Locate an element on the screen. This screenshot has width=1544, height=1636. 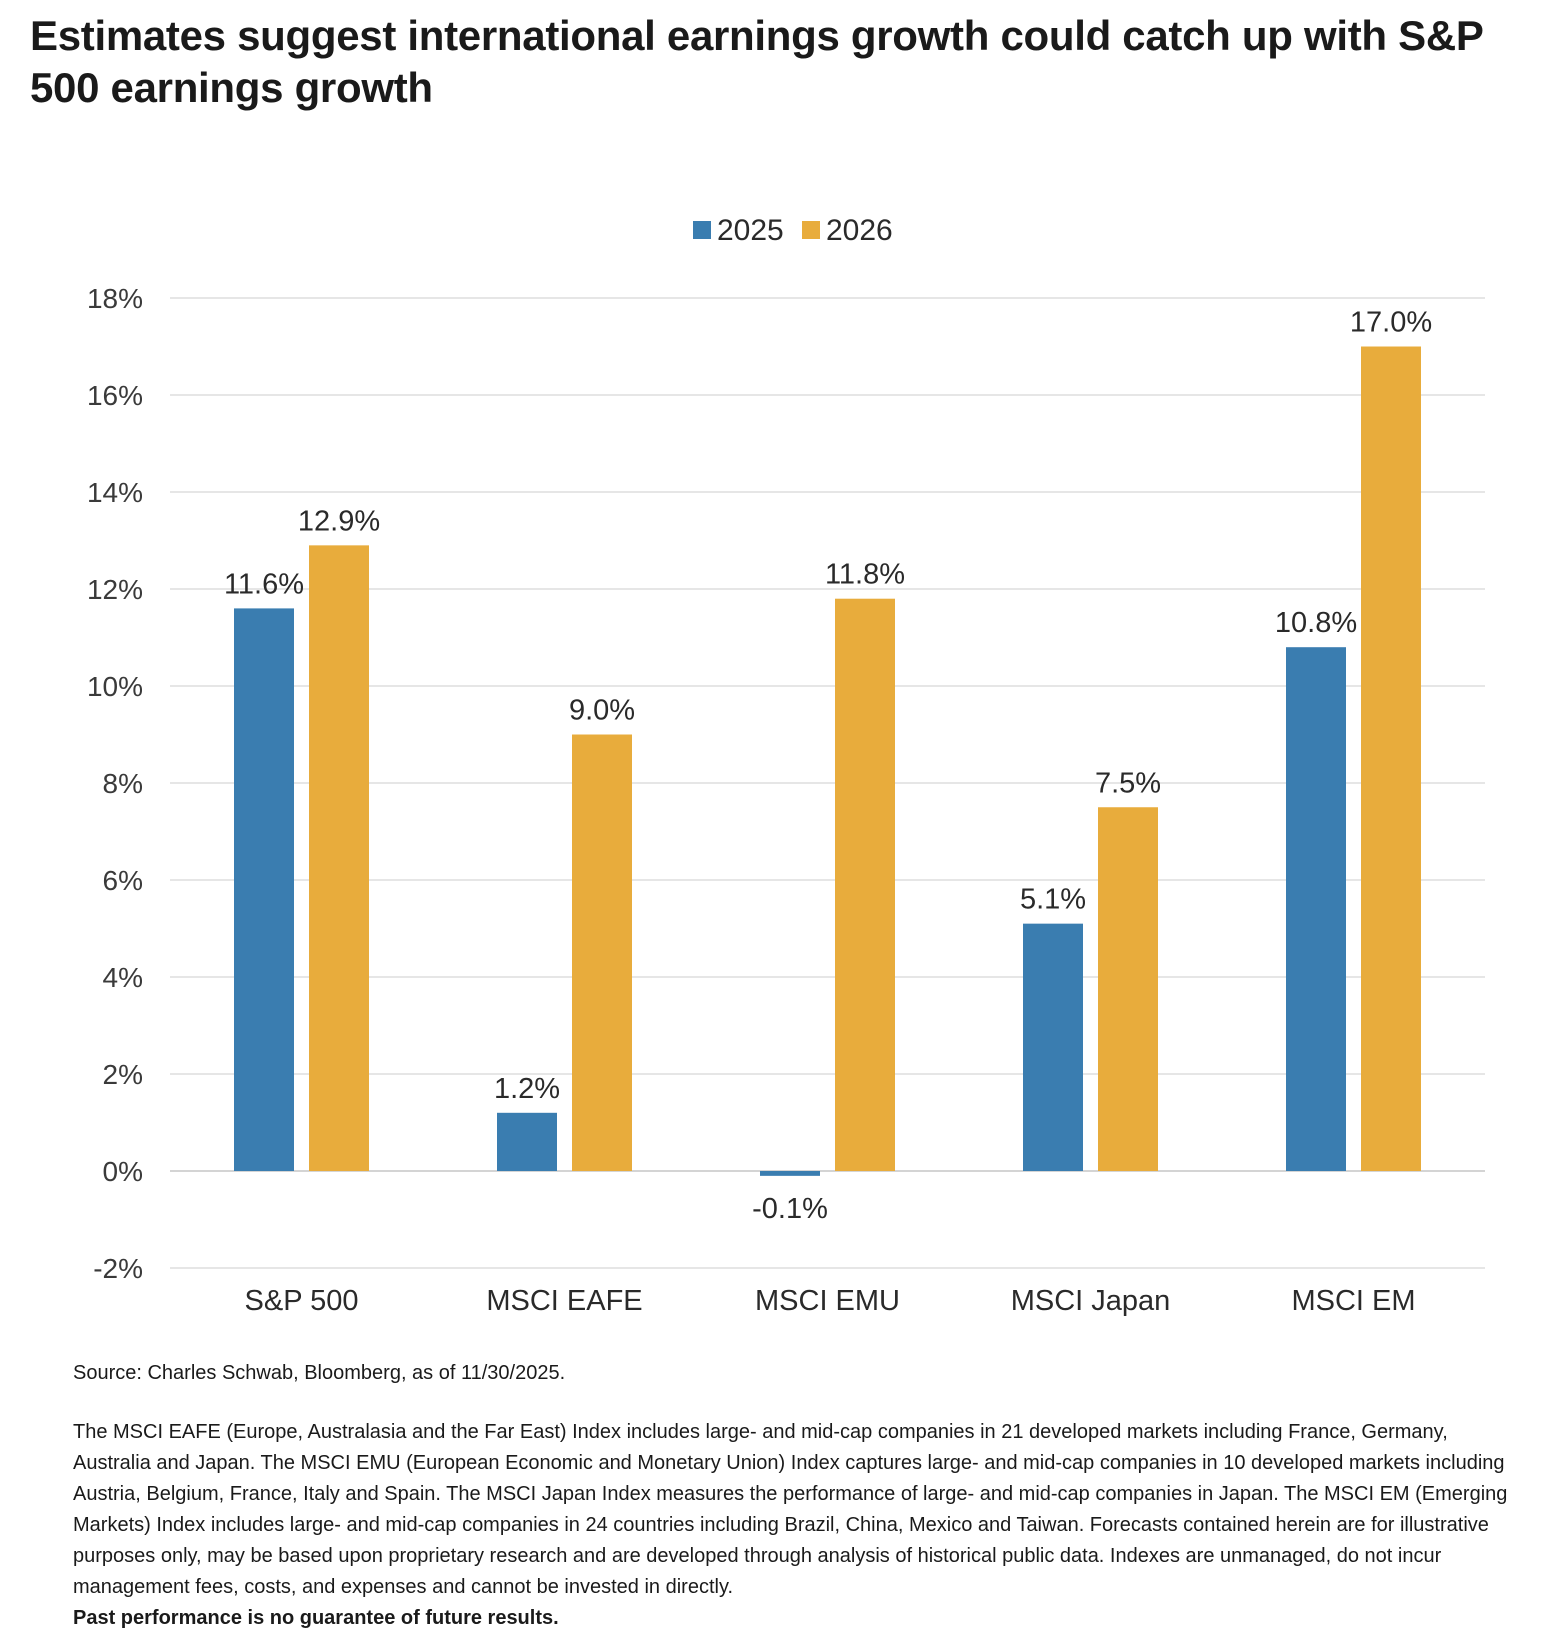
data-label: 17.0% is located at coordinates (1391, 323).